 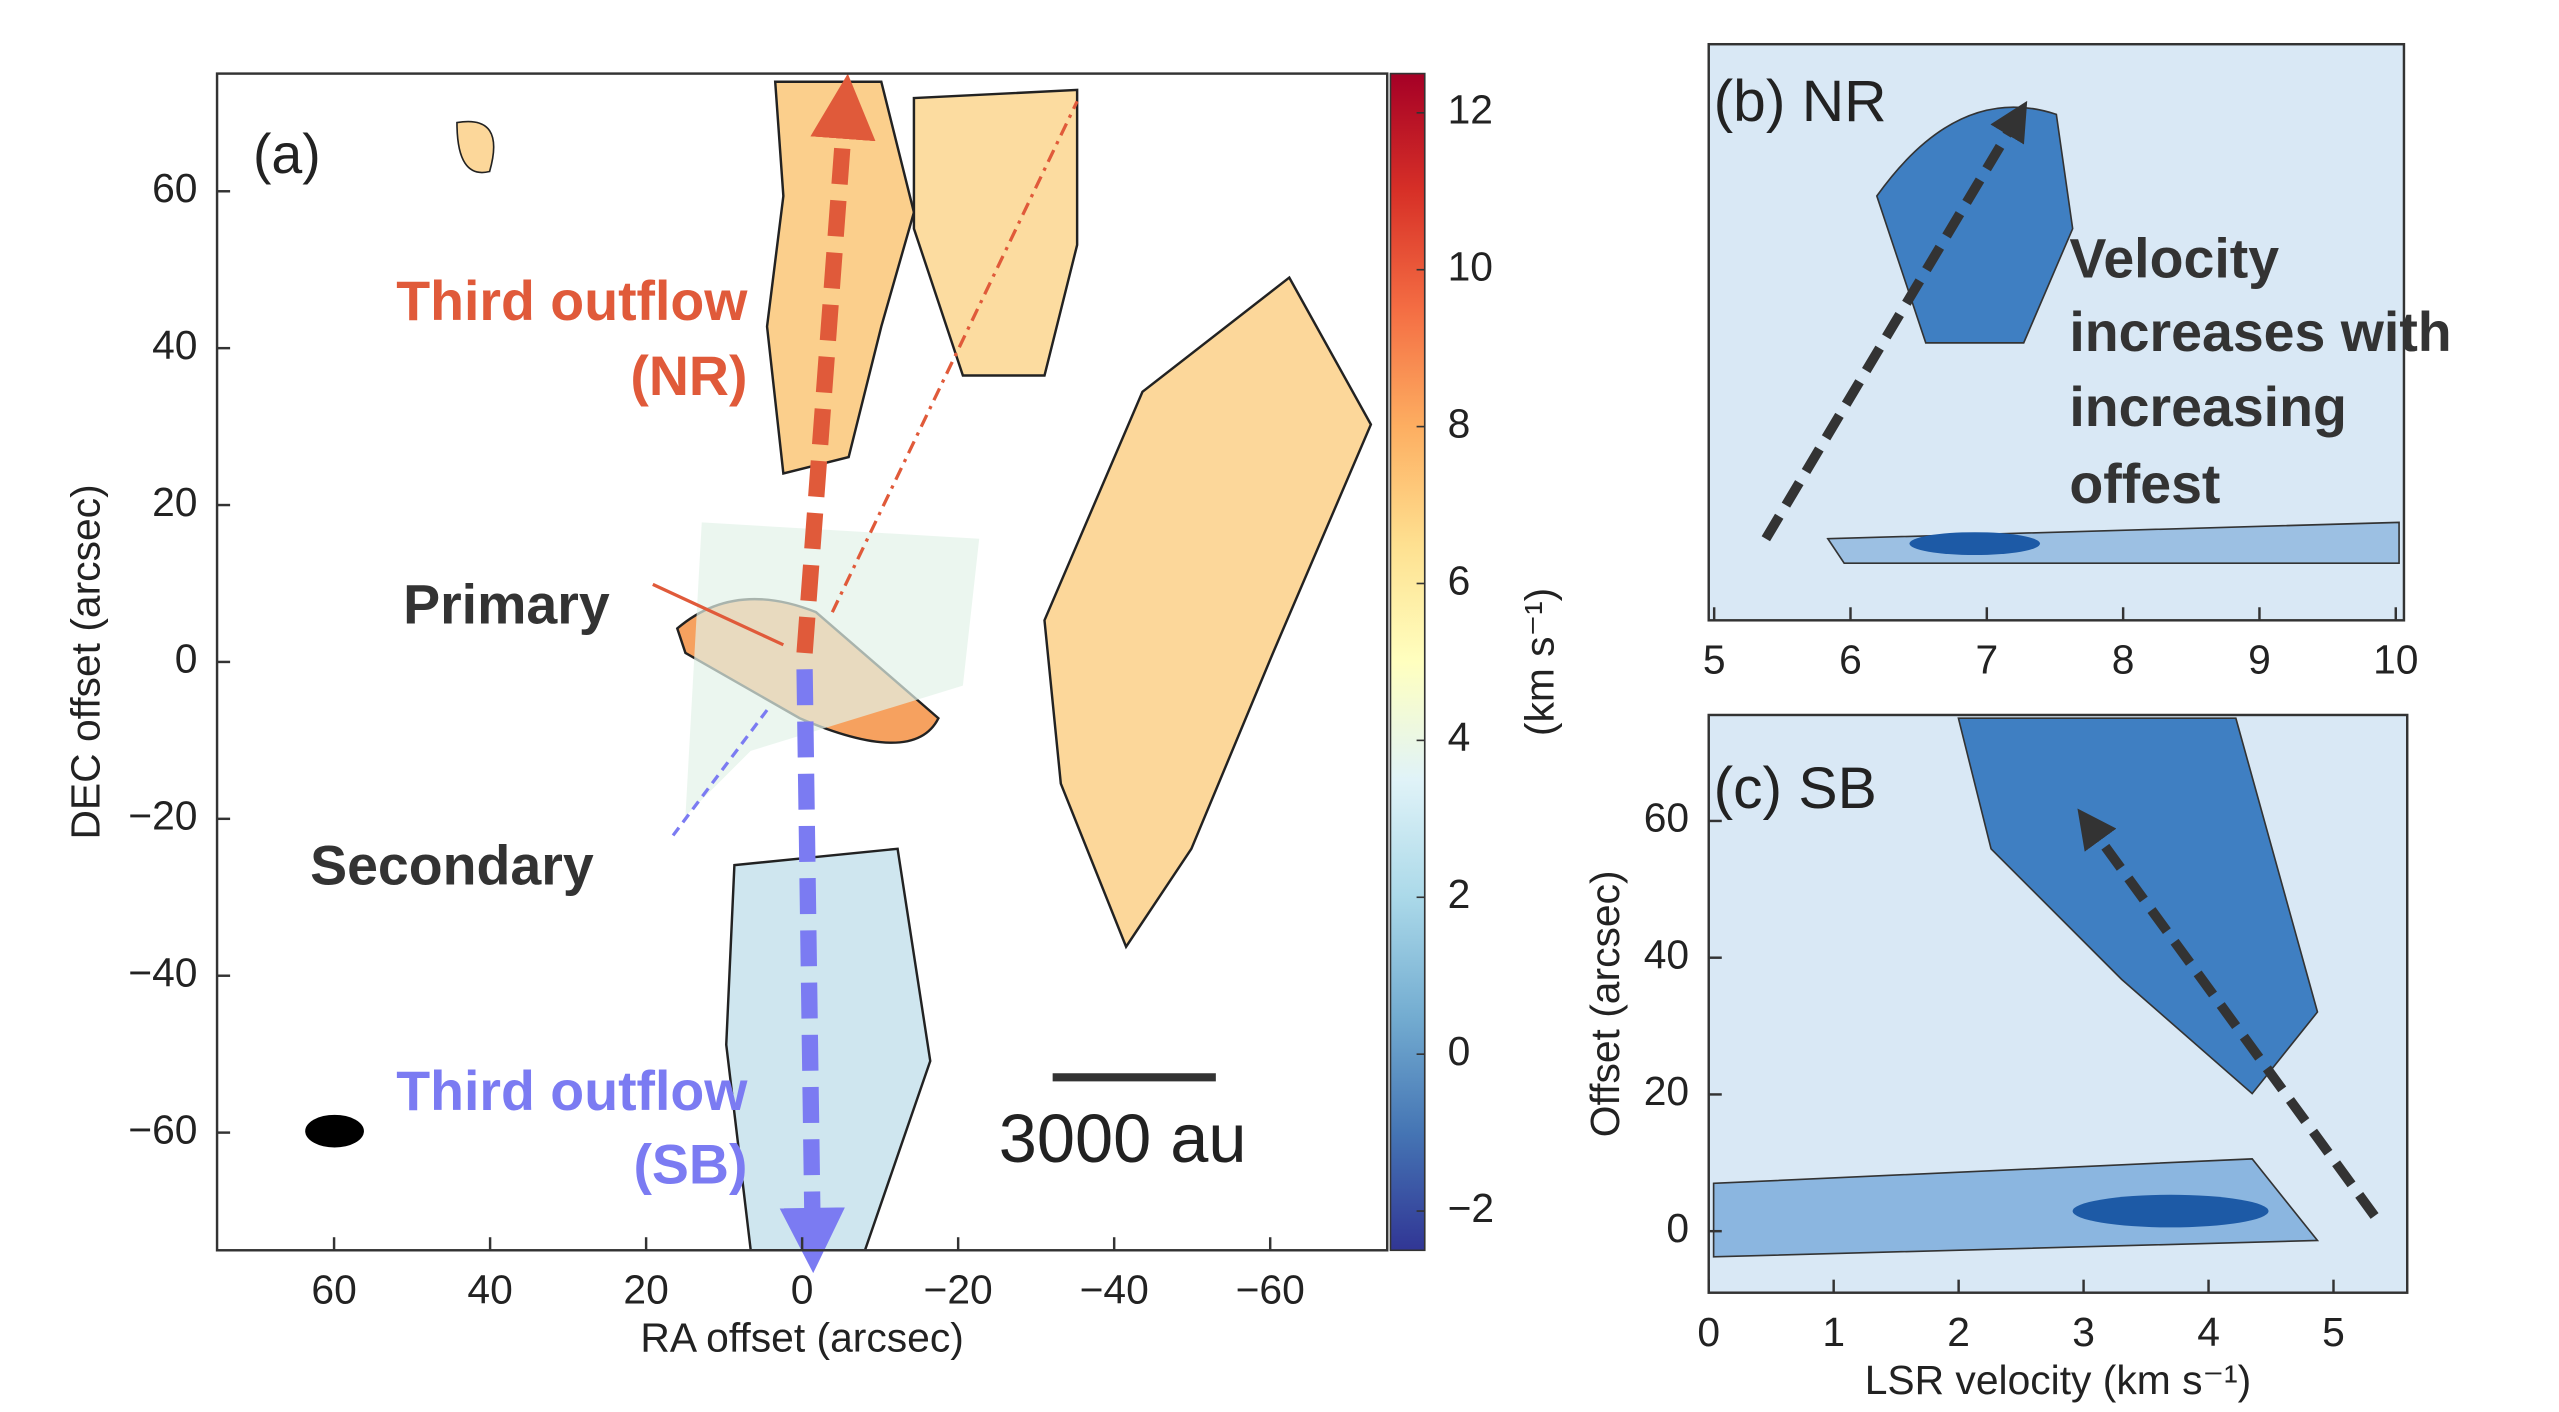 I want to click on y-axis-label: DEC offset (arcsec), so click(x=86, y=661).